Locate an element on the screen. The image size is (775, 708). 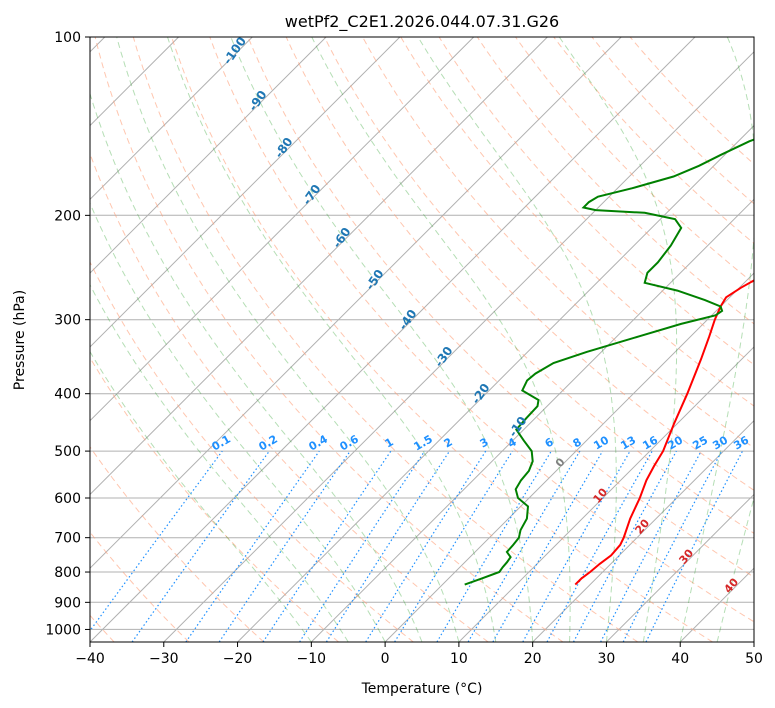
temperature-profile-line is located at coordinates (664, 432).